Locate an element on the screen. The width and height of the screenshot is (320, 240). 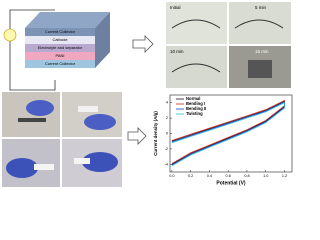
x-tick-label: 1.2 is located at coordinates (284, 176).